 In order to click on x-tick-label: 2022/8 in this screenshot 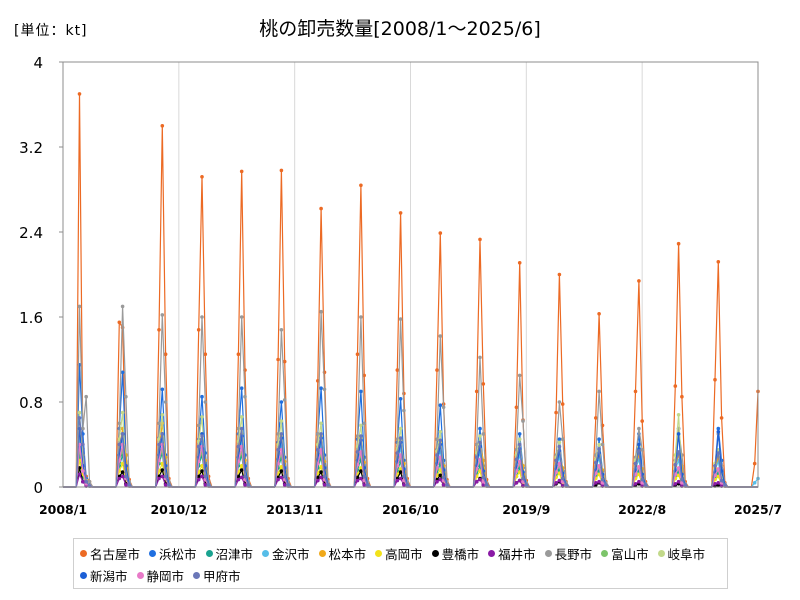, I will do `click(642, 509)`.